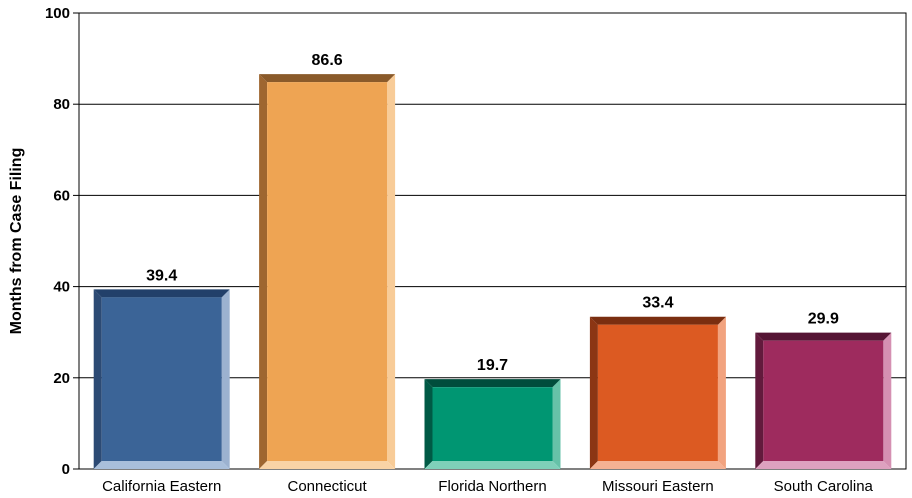 This screenshot has height=498, width=912. What do you see at coordinates (492, 486) in the screenshot?
I see `x-category-label: Florida Northern` at bounding box center [492, 486].